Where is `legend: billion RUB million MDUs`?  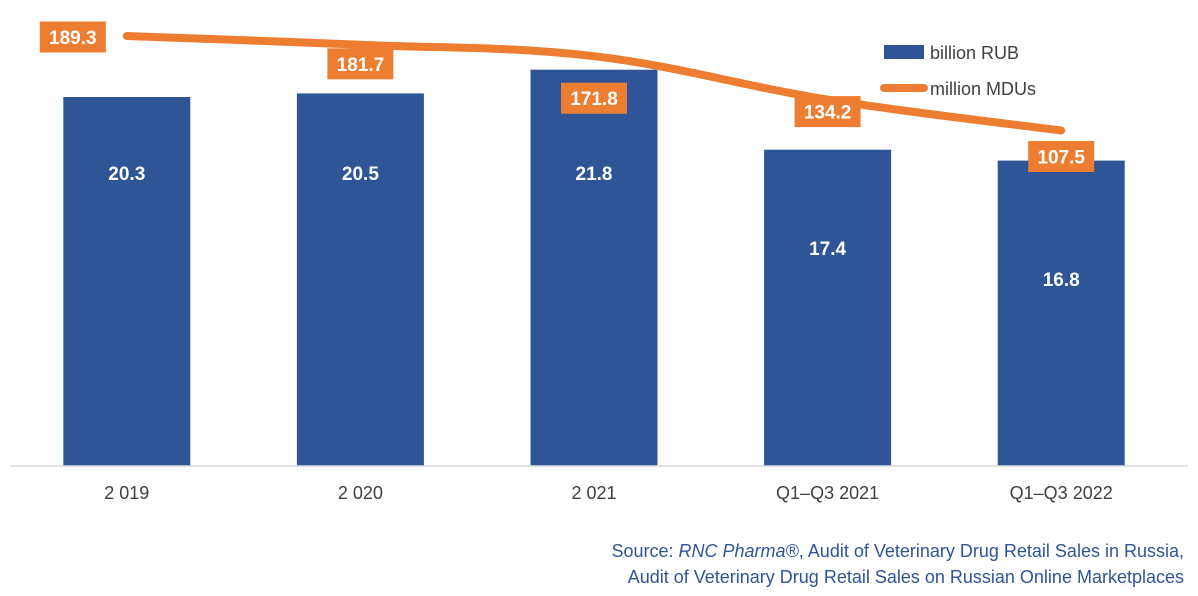
legend: billion RUB million MDUs is located at coordinates (958, 71).